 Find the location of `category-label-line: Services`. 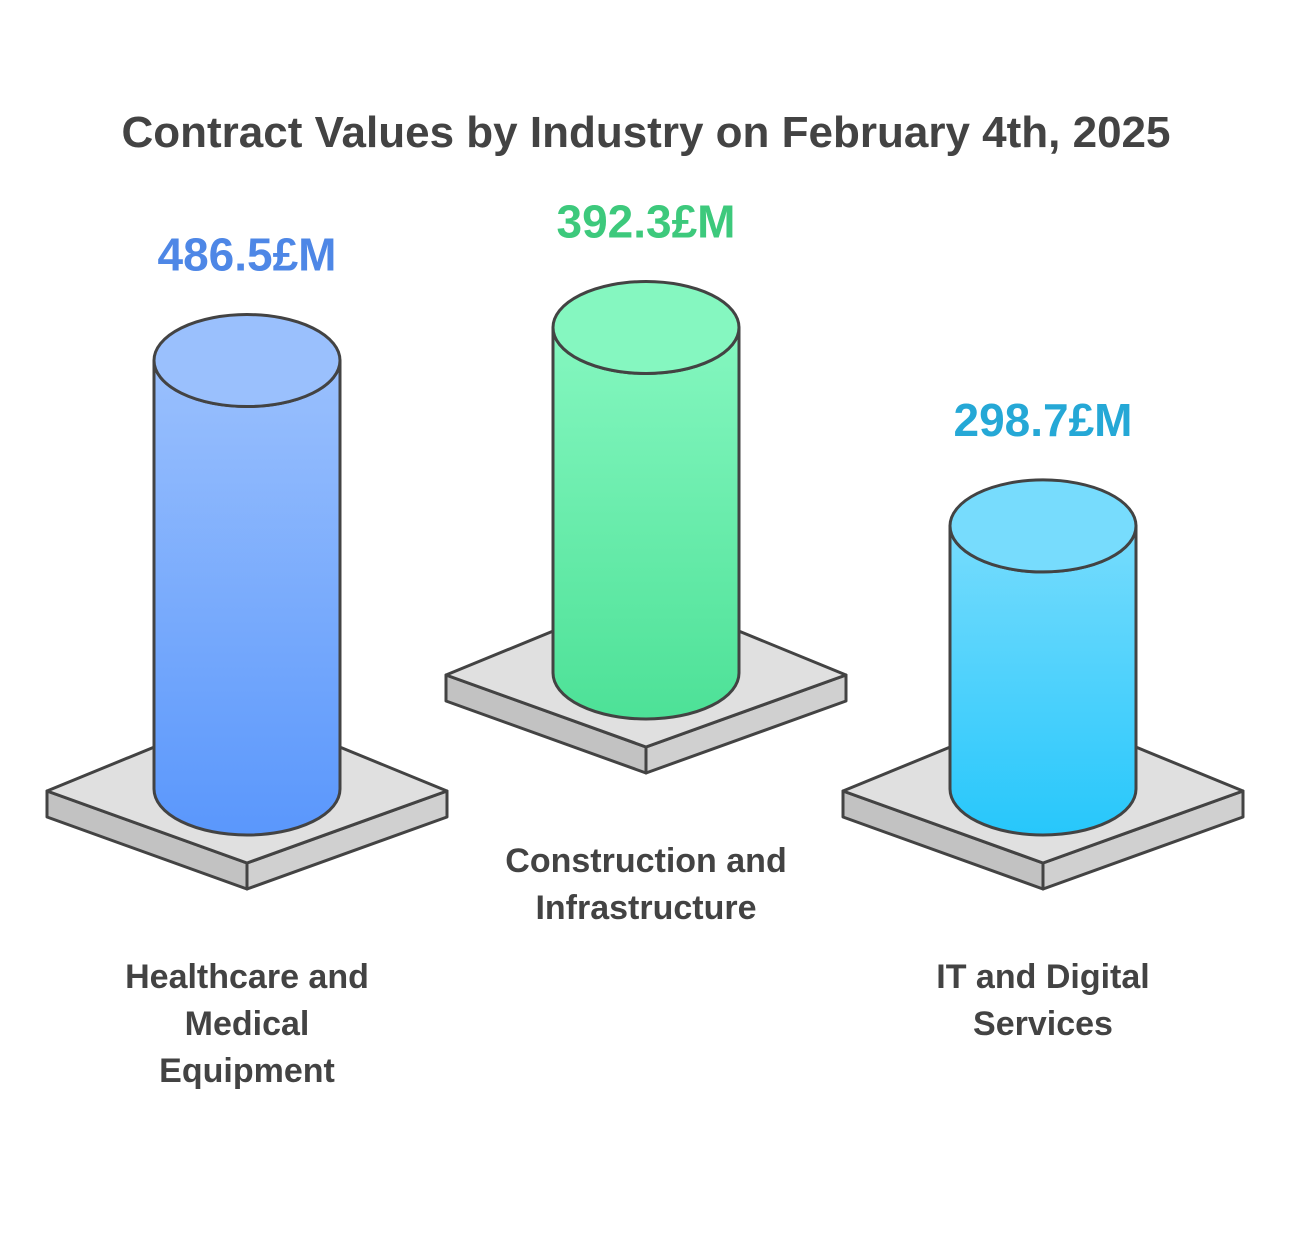

category-label-line: Services is located at coordinates (1043, 1024).